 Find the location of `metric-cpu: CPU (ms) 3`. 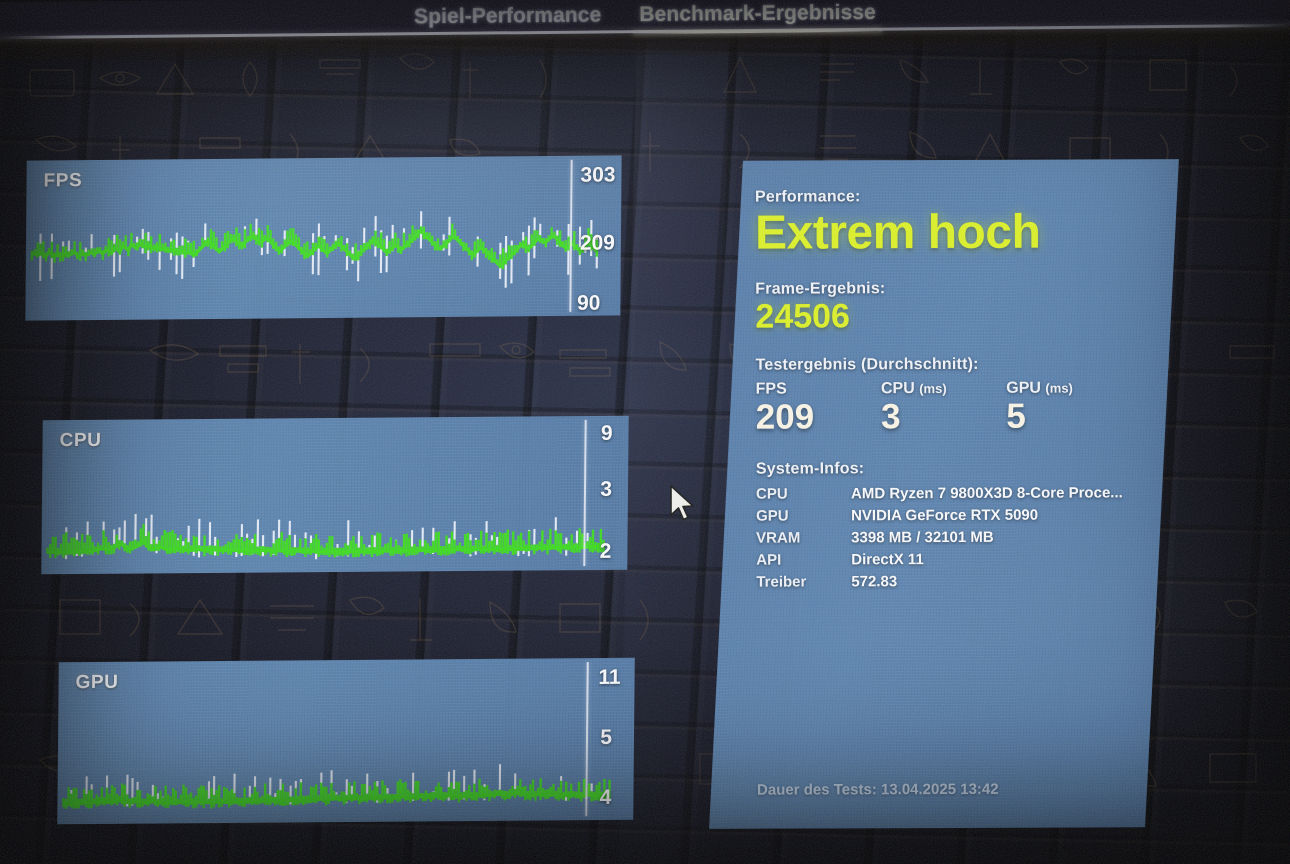

metric-cpu: CPU (ms) 3 is located at coordinates (944, 408).